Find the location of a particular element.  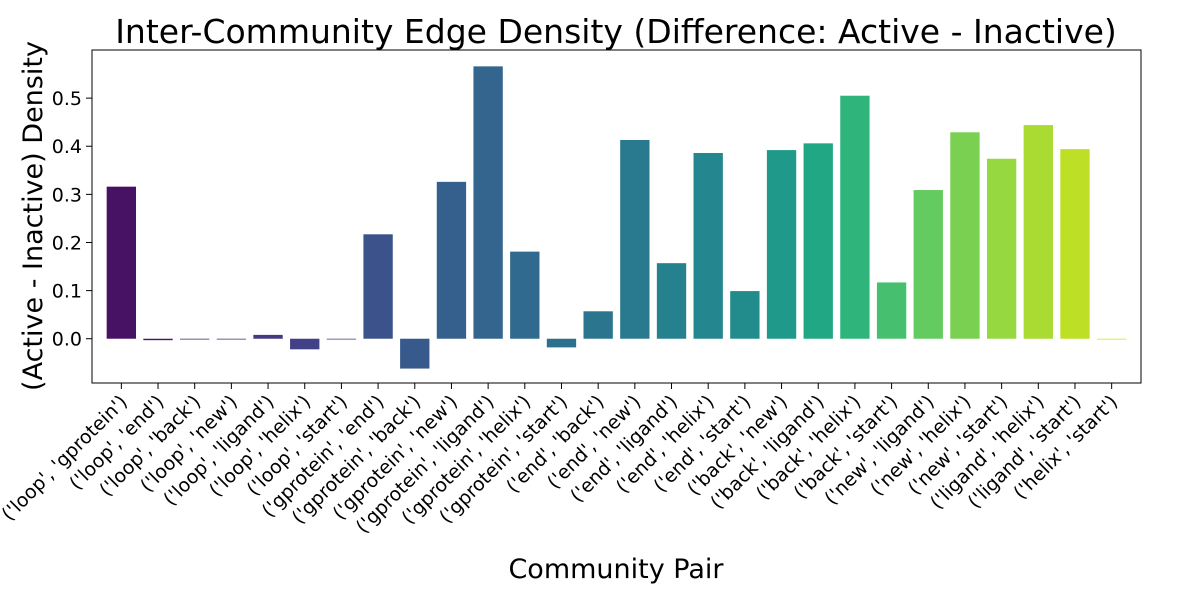

y-tick-label: 0.3 is located at coordinates (67, 195).